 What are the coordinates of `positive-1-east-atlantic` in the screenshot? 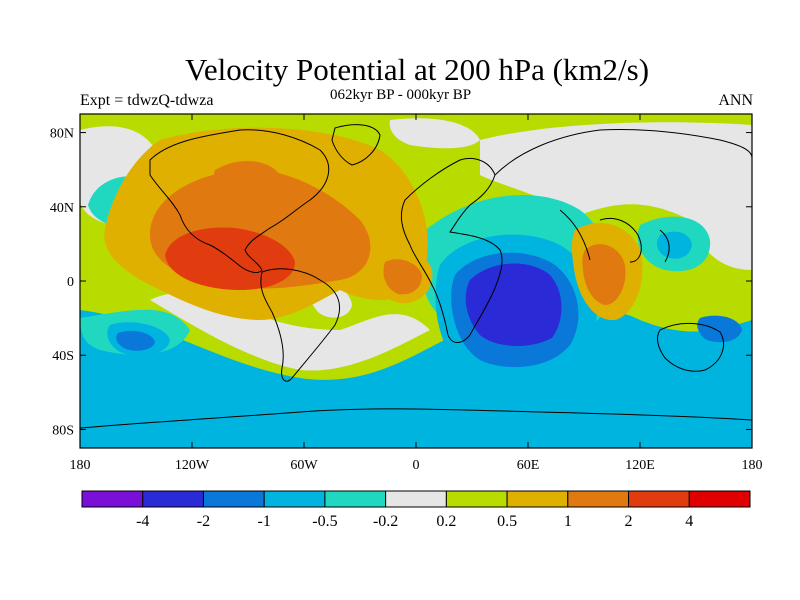 It's located at (402, 277).